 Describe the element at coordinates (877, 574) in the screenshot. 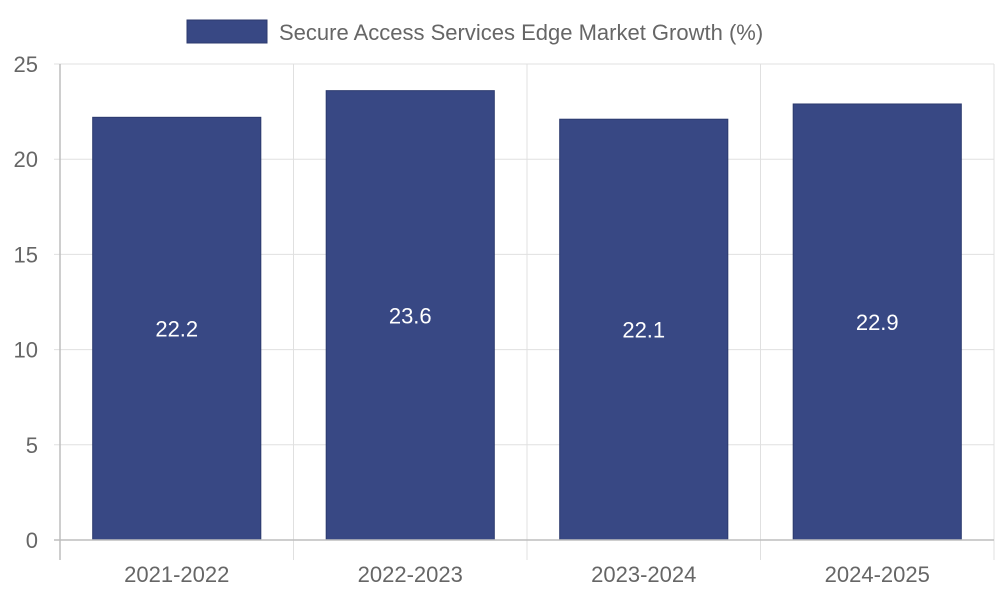

I see `x-tick-label: 2024-2025` at that location.